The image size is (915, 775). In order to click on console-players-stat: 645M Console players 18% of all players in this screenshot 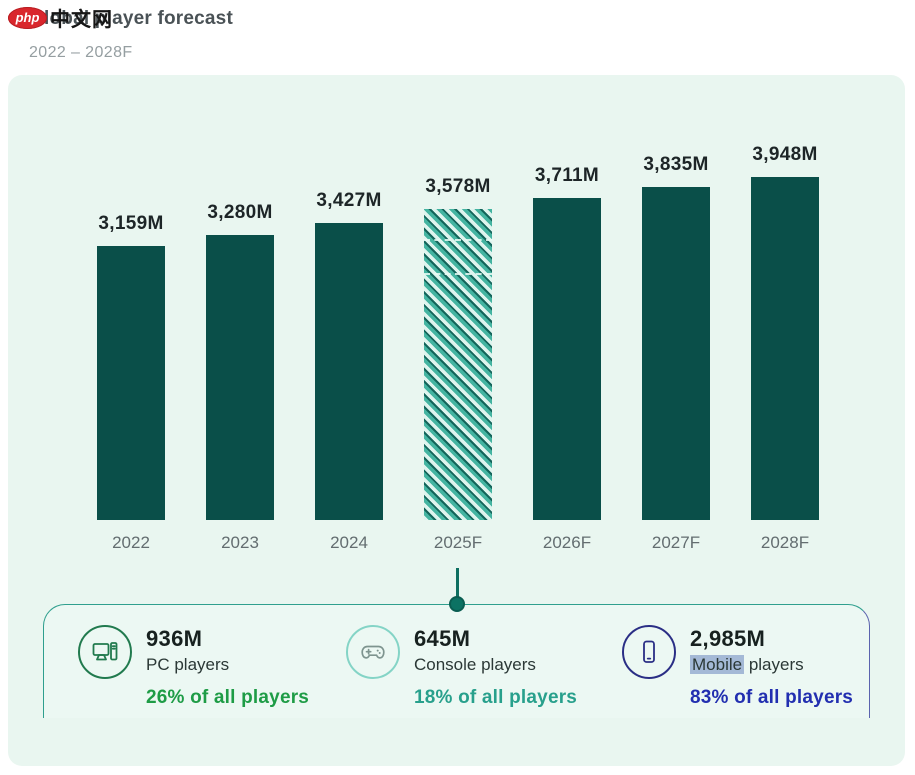, I will do `click(462, 666)`.